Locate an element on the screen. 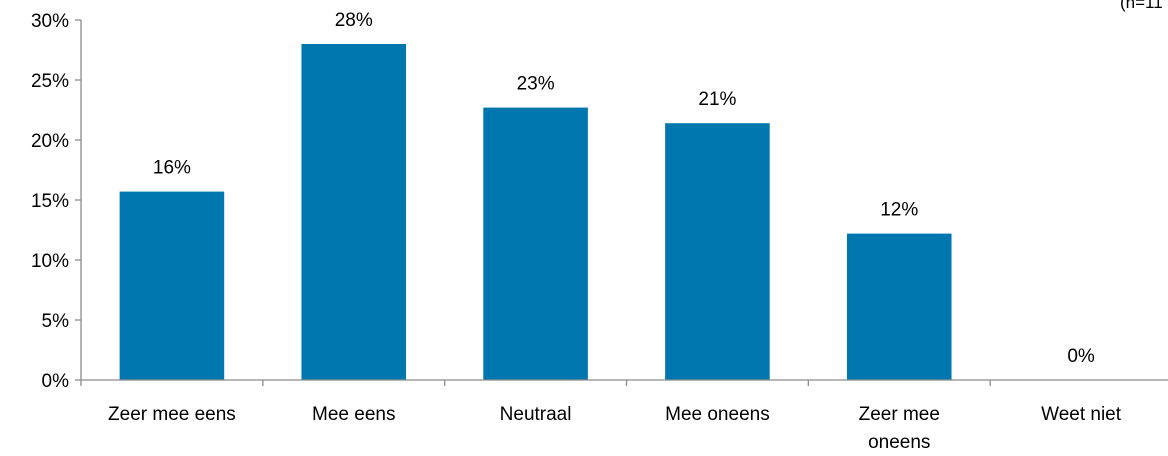 Image resolution: width=1168 pixels, height=456 pixels. data-label: 21% is located at coordinates (717, 99).